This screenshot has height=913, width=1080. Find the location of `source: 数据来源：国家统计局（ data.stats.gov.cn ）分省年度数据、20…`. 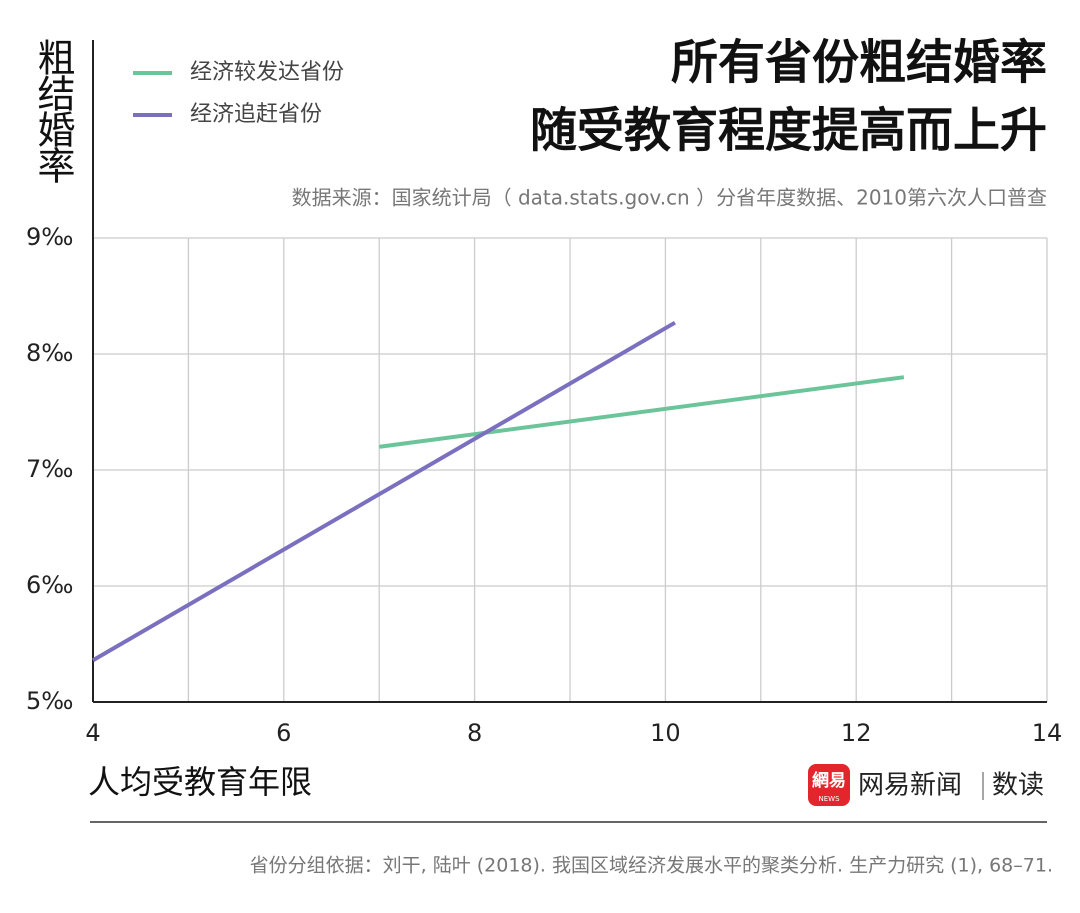

source: 数据来源：国家统计局（ data.stats.gov.cn ）分省年度数据、20… is located at coordinates (669, 198).